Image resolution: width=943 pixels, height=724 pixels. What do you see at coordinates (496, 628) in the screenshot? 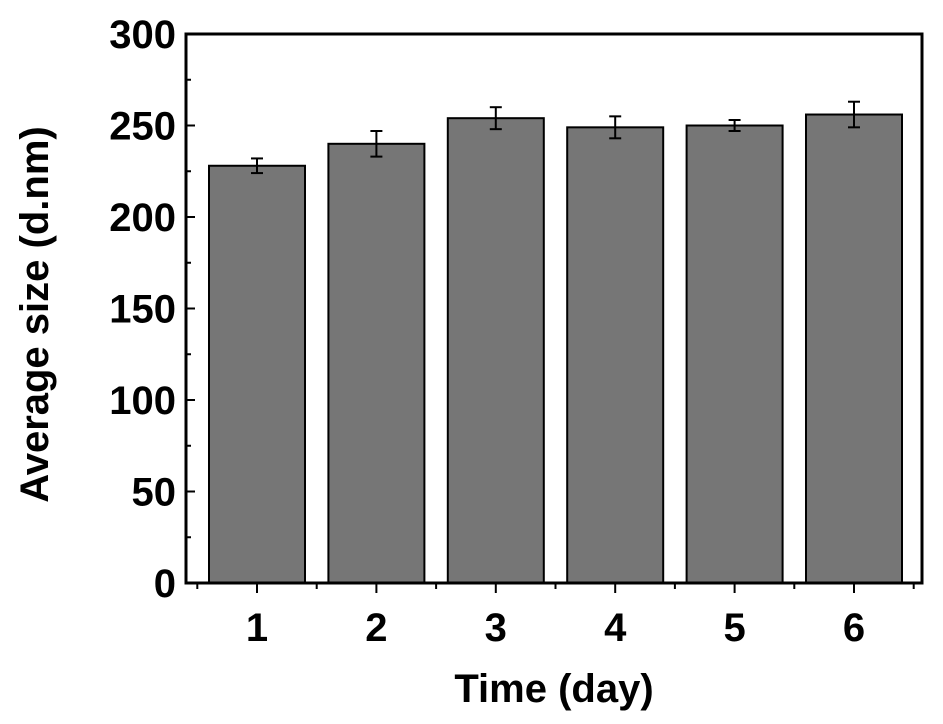
I see `x-tick-label: 3` at bounding box center [496, 628].